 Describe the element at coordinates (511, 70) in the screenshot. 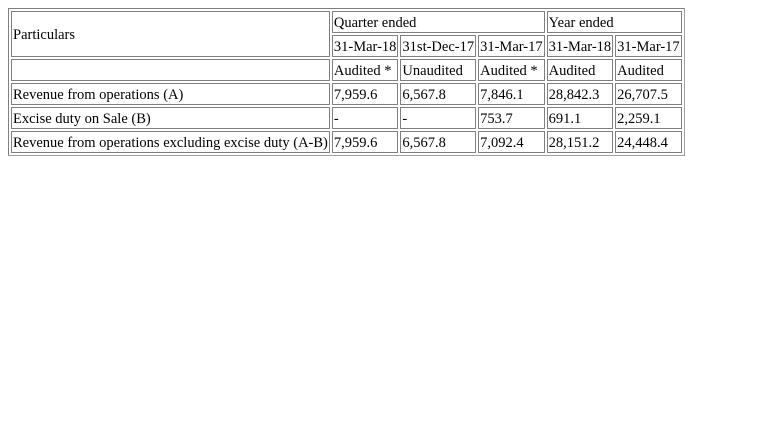

I see `status-header-3: Audited *` at that location.